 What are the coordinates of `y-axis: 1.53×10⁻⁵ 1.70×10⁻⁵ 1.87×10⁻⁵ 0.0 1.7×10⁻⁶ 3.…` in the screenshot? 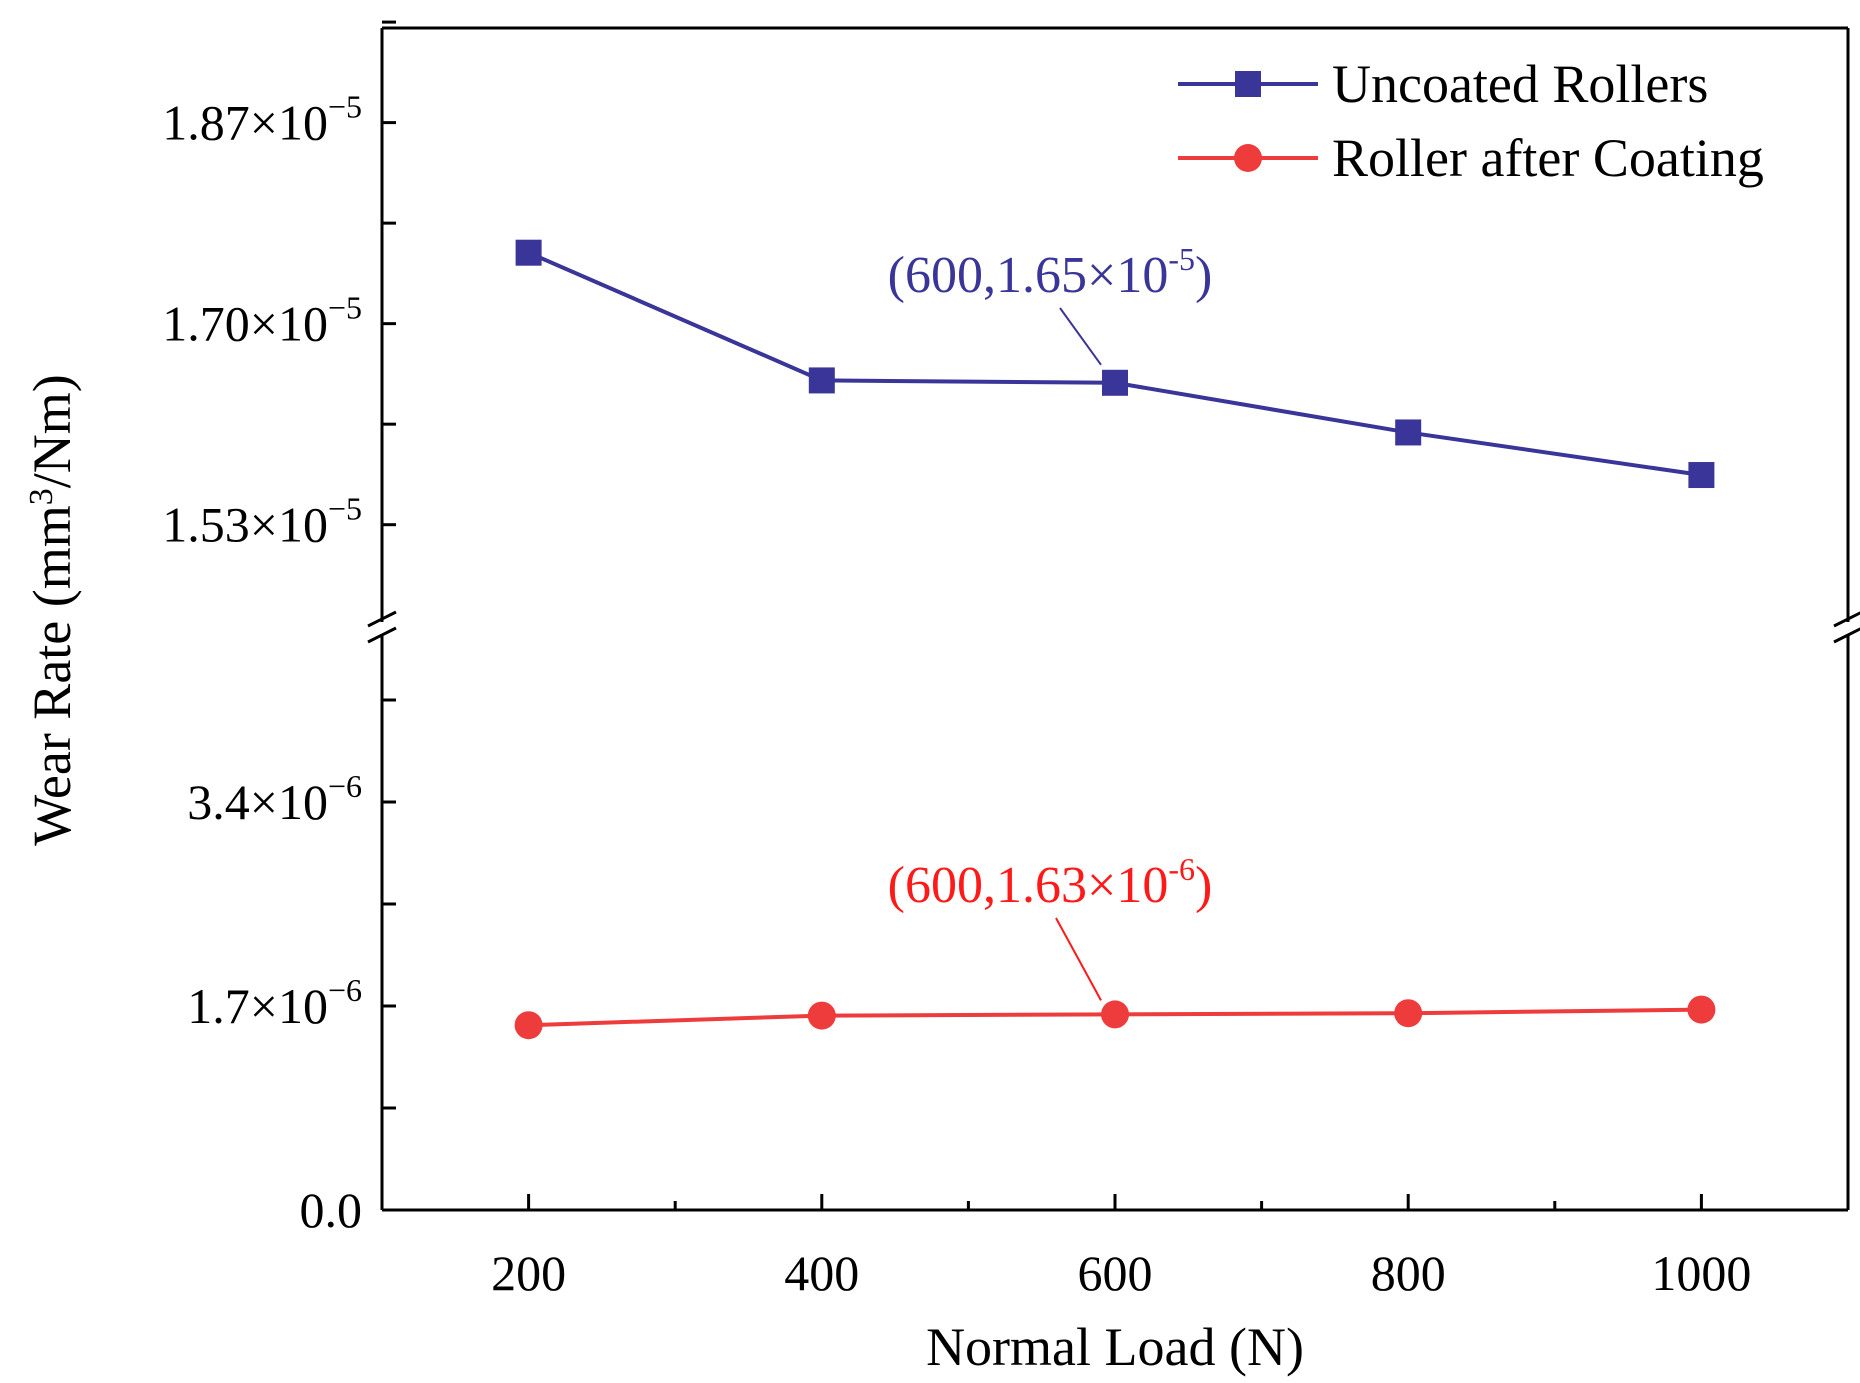 It's located at (279, 629).